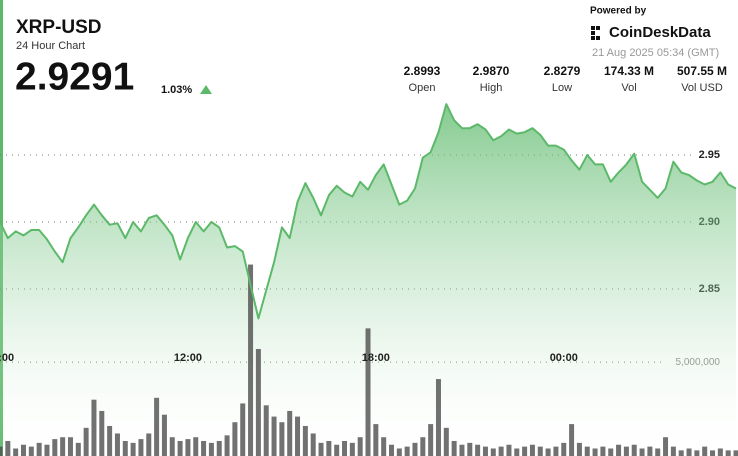 The width and height of the screenshot is (738, 456). I want to click on change: 1.03%, so click(176, 90).